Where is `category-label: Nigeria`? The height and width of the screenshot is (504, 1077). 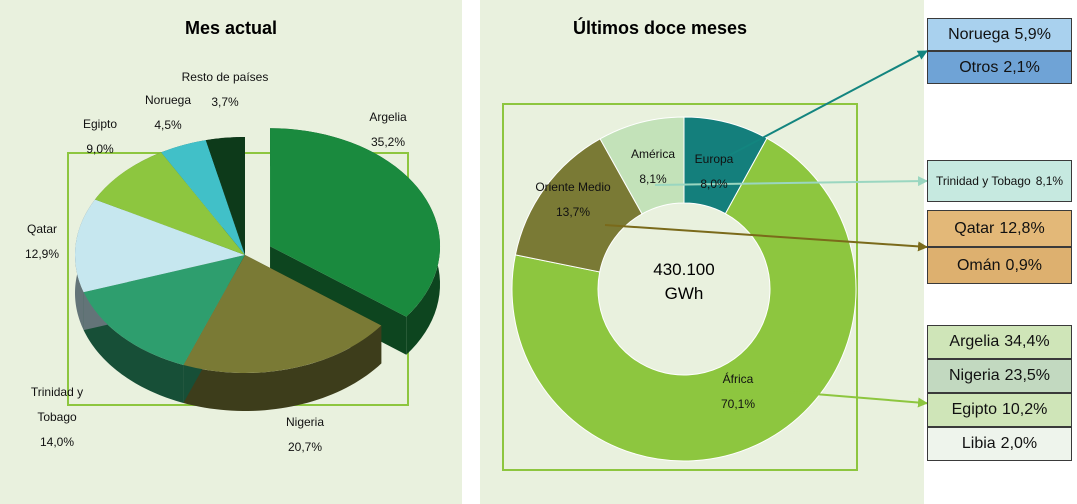 category-label: Nigeria is located at coordinates (304, 422).